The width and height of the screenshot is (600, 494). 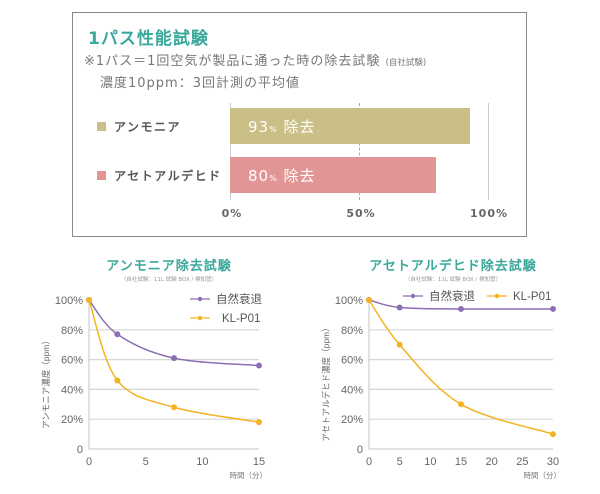 What do you see at coordinates (89, 462) in the screenshot?
I see `ammonia-x-tick: 0` at bounding box center [89, 462].